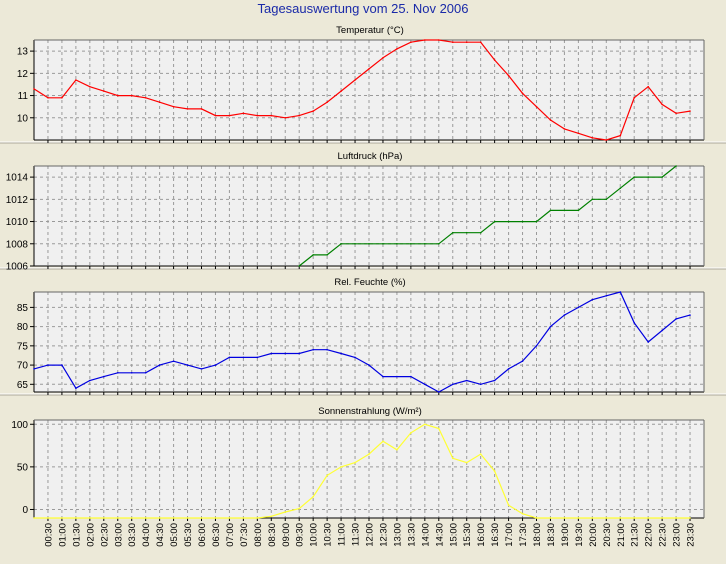 This screenshot has height=564, width=726. I want to click on x-tick-label: 05:00, so click(174, 535).